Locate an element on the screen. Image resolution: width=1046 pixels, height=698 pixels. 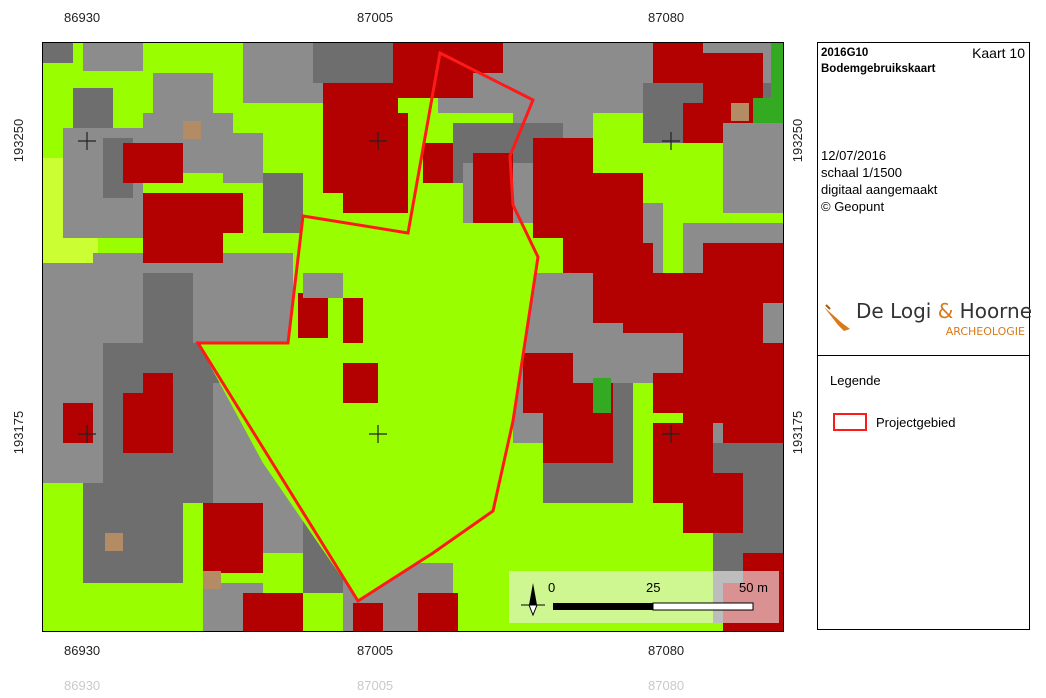
panel-divider is located at coordinates (923, 355).